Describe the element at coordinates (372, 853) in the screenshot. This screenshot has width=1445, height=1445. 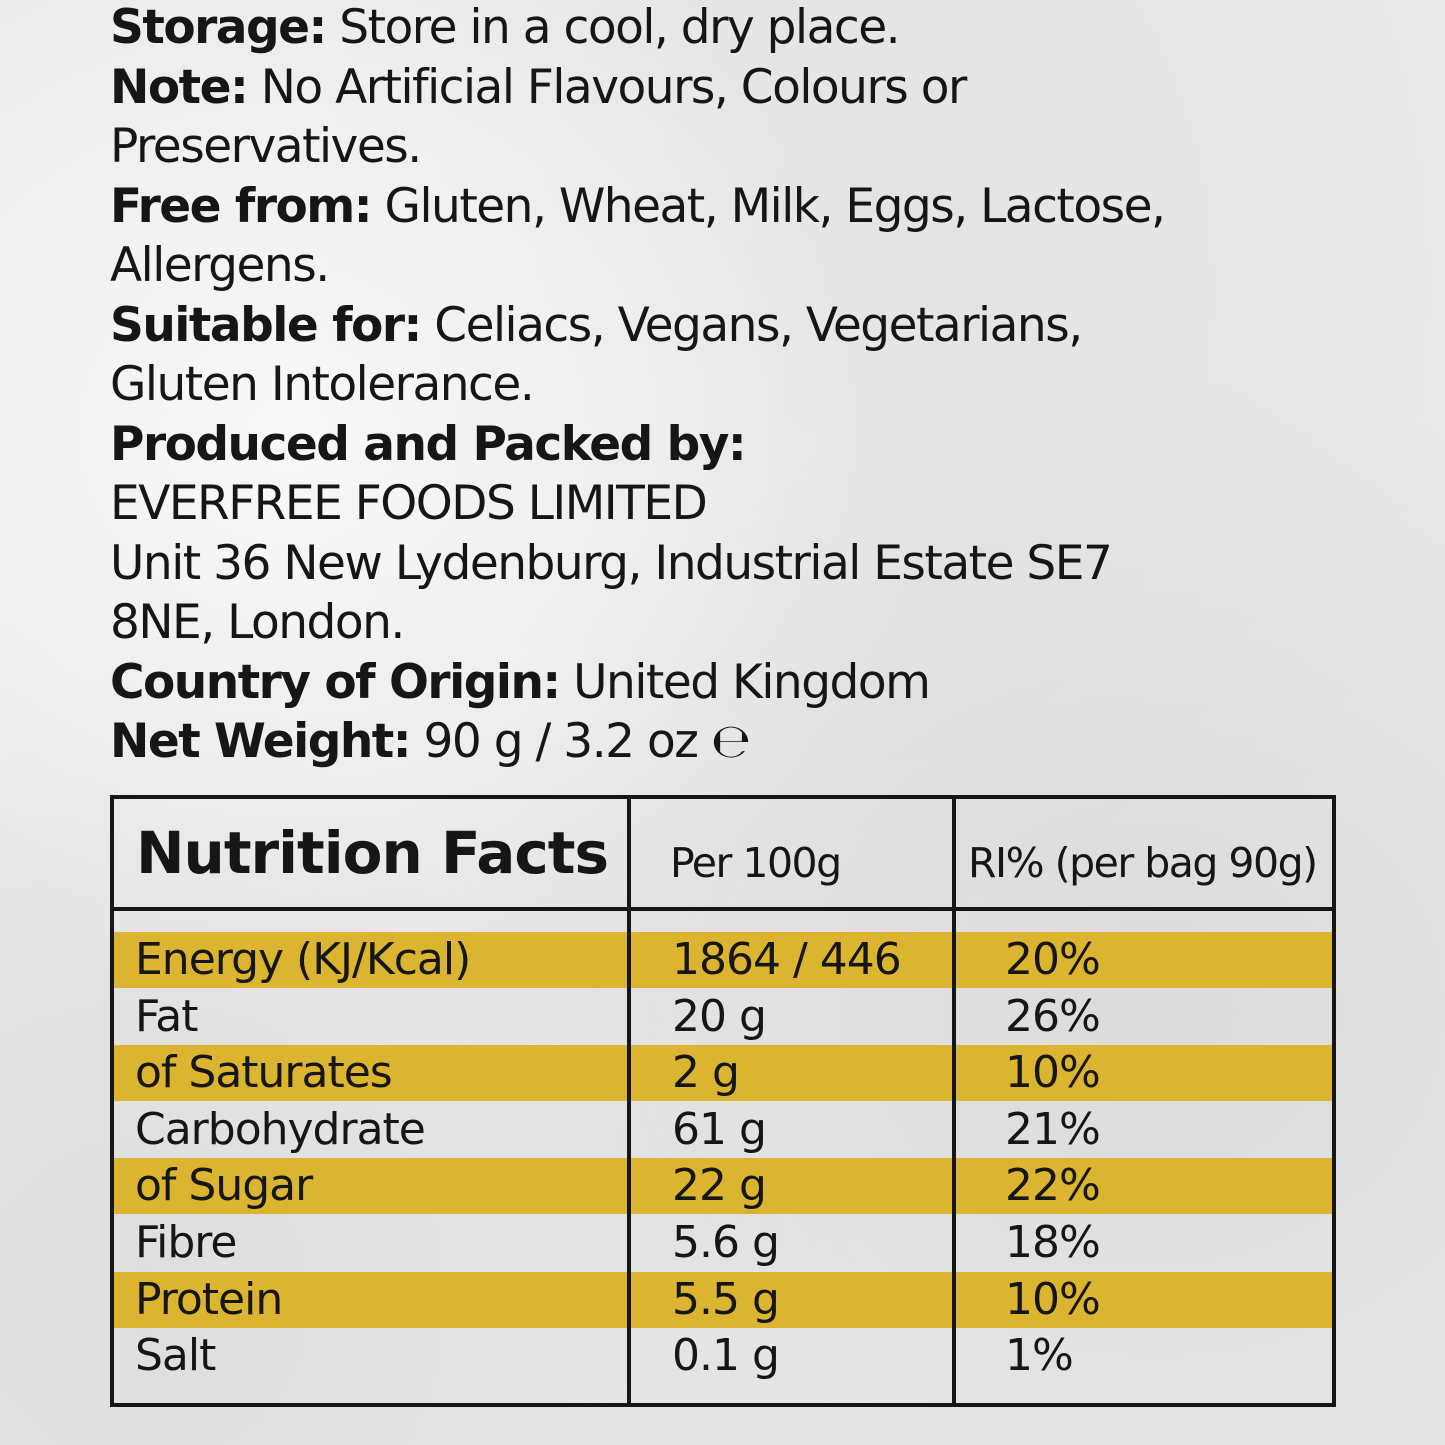
I see `nutrition-title: Nutrition Facts` at that location.